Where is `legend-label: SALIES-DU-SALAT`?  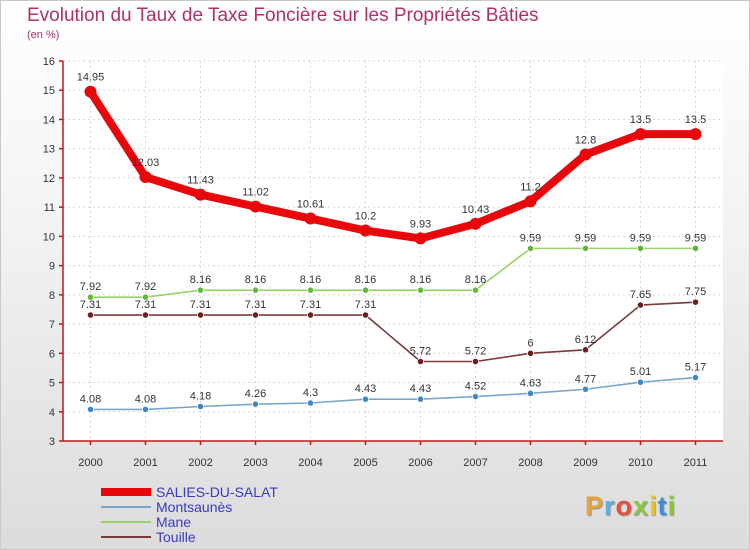
legend-label: SALIES-DU-SALAT is located at coordinates (217, 492).